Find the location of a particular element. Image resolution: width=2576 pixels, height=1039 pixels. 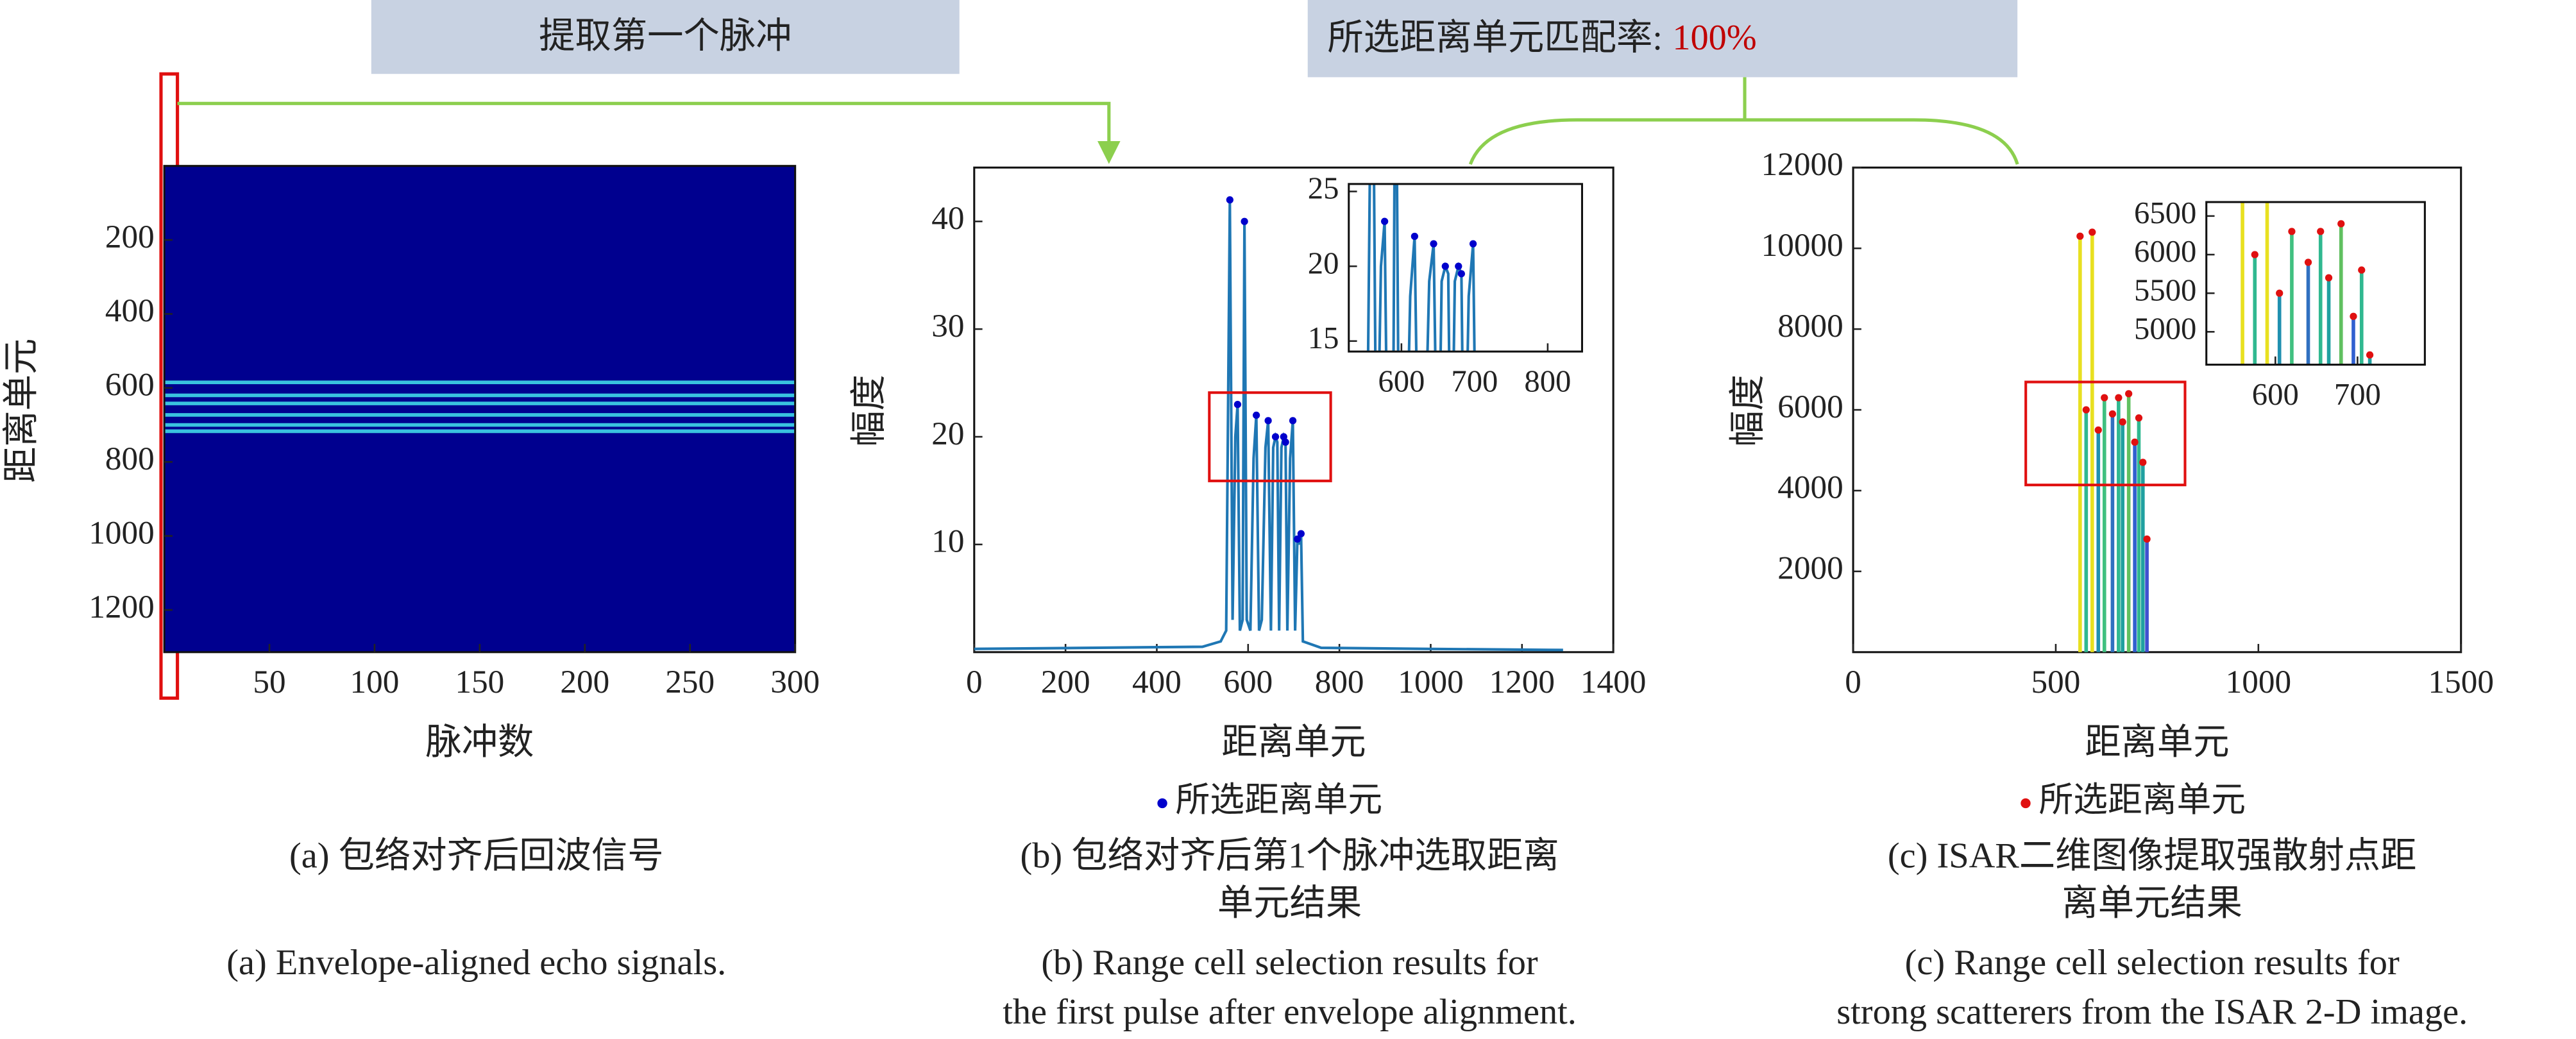

x-tick-label: 0 is located at coordinates (974, 682).